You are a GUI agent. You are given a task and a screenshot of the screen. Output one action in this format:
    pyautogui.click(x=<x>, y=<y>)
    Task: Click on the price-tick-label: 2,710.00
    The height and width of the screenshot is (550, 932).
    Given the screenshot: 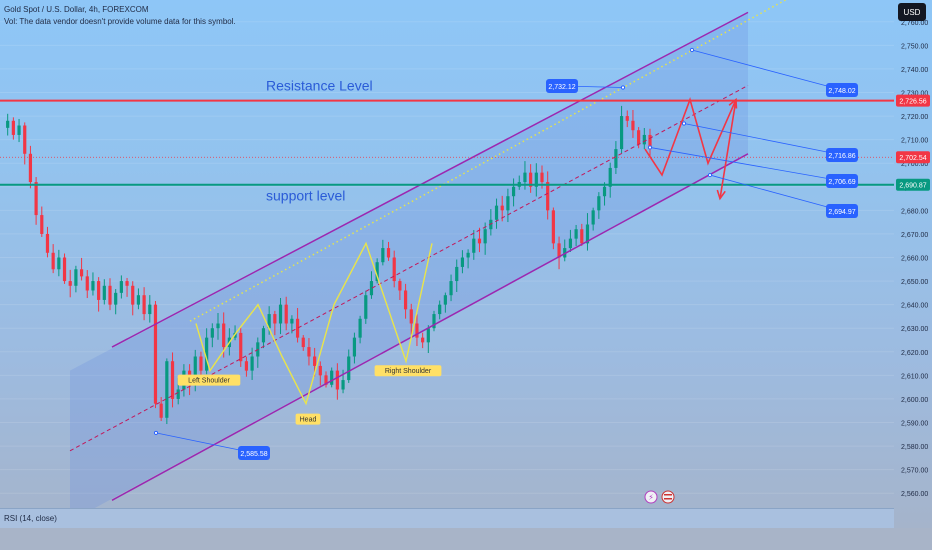 What is the action you would take?
    pyautogui.click(x=914, y=141)
    